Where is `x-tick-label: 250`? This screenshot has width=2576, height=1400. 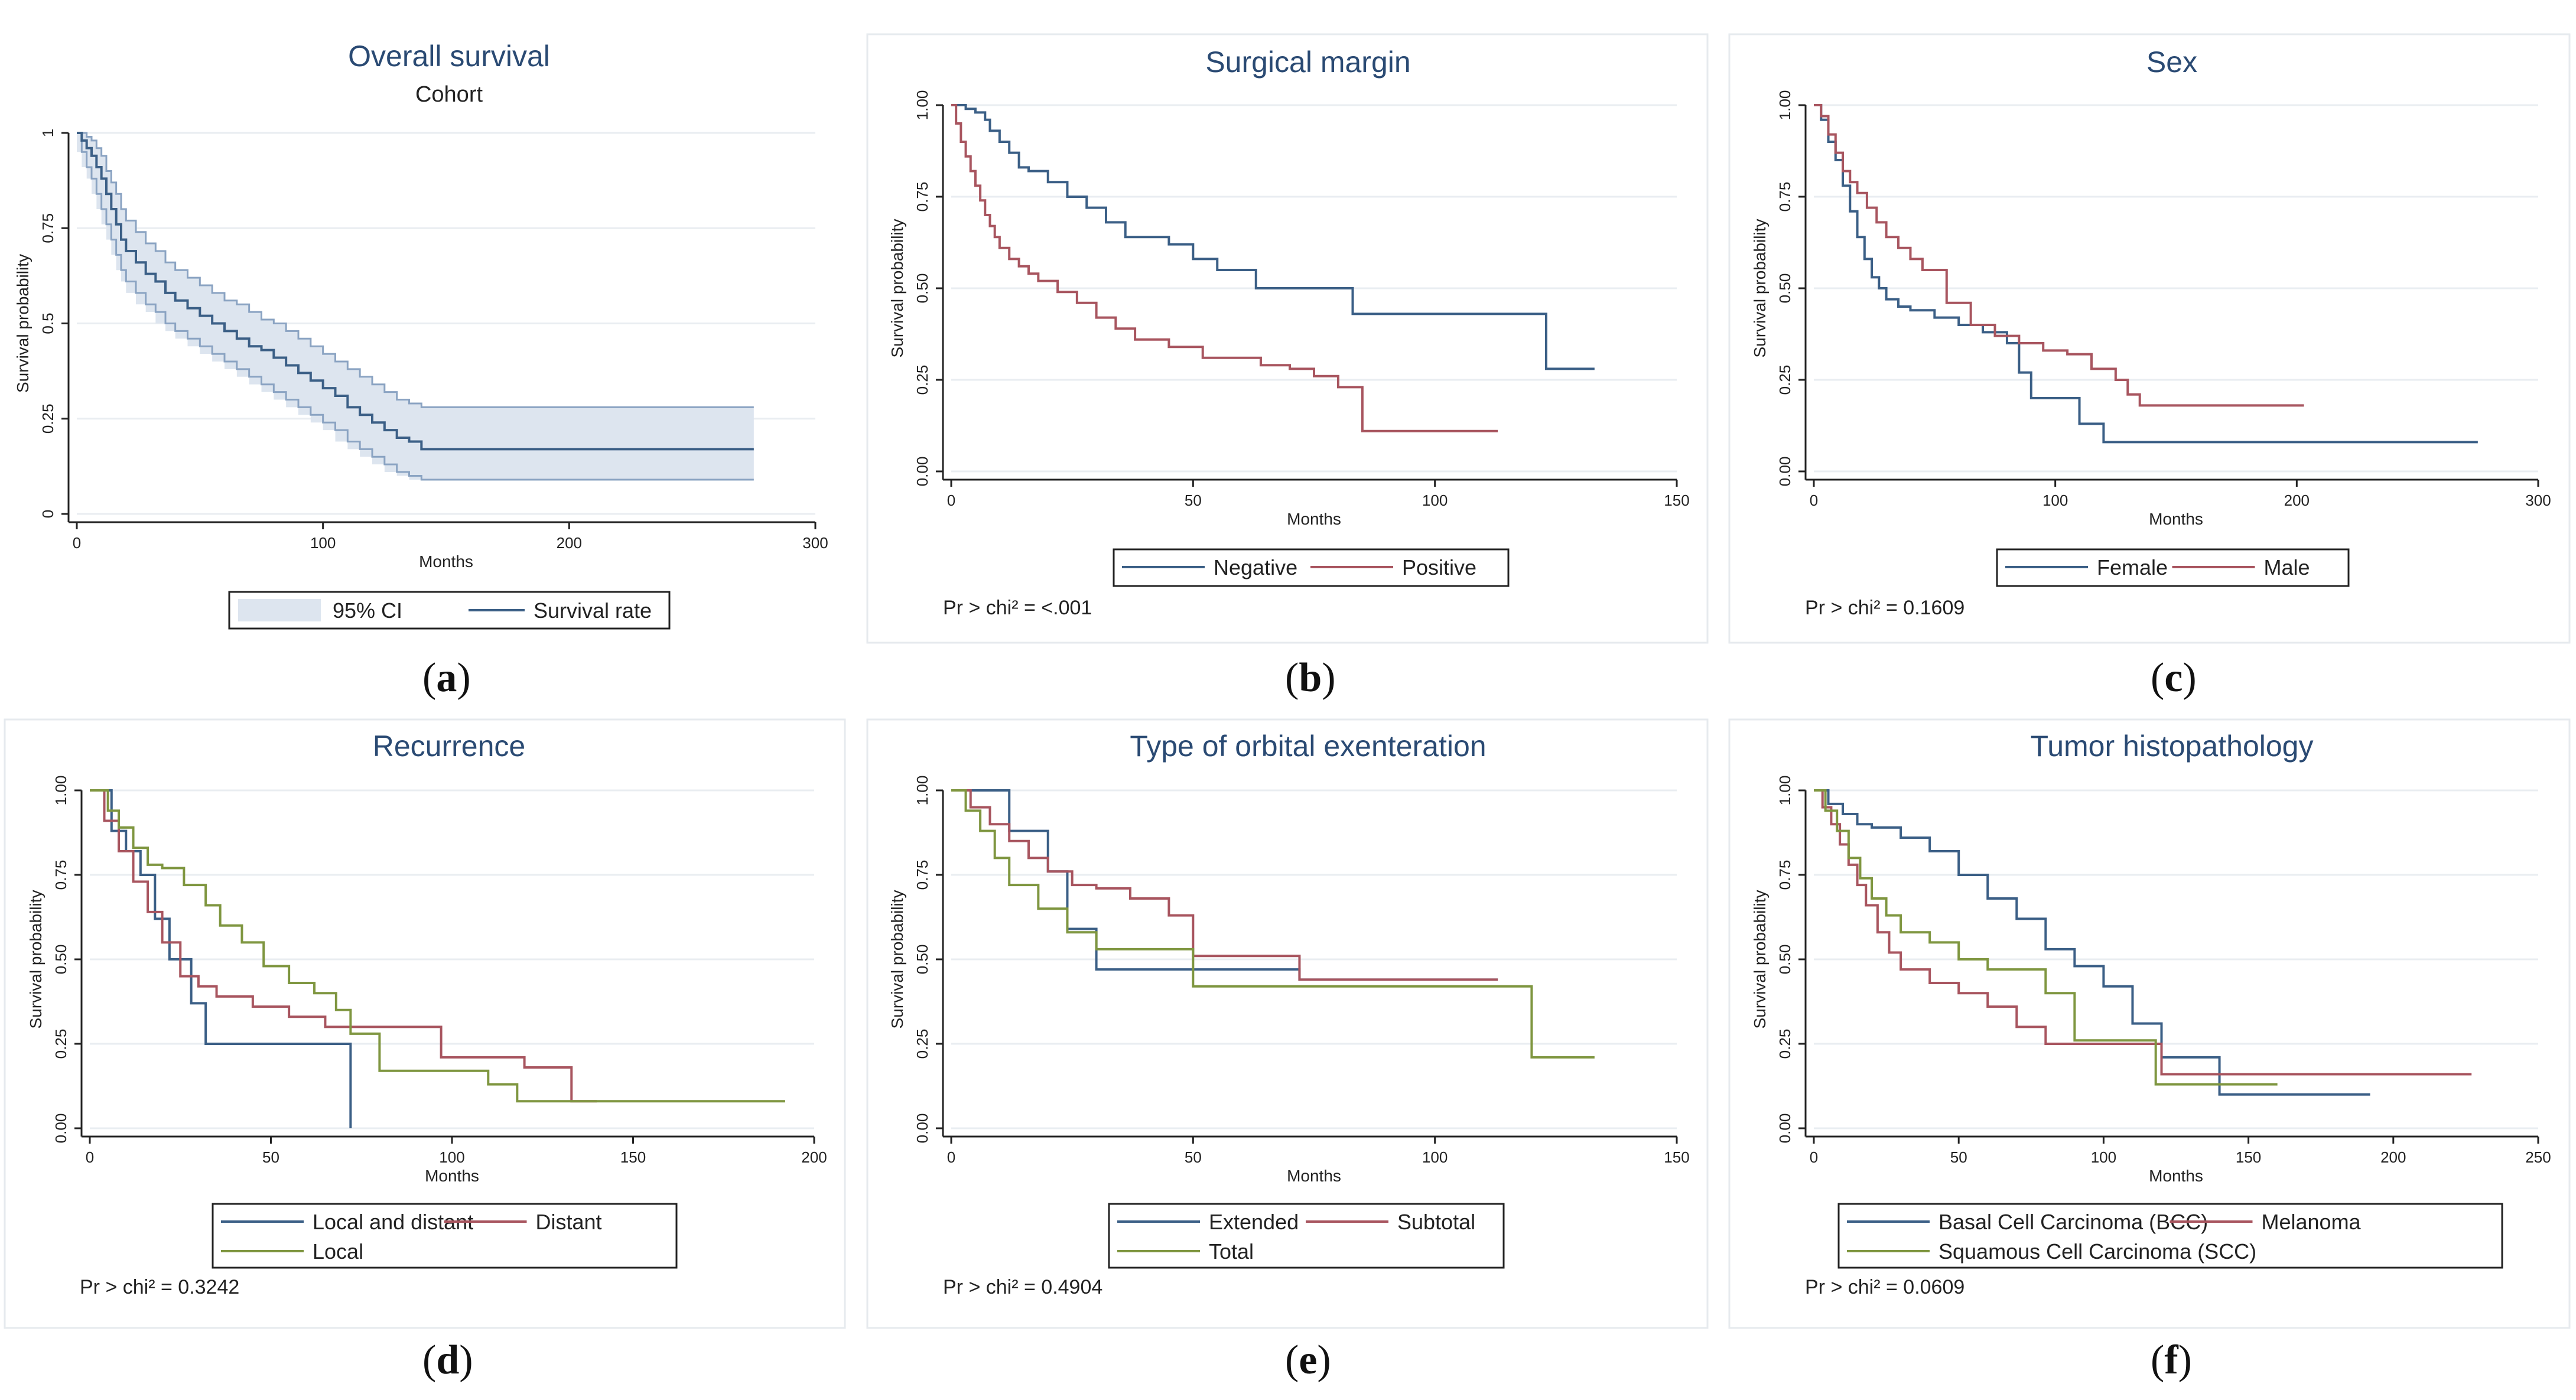 x-tick-label: 250 is located at coordinates (2538, 1157).